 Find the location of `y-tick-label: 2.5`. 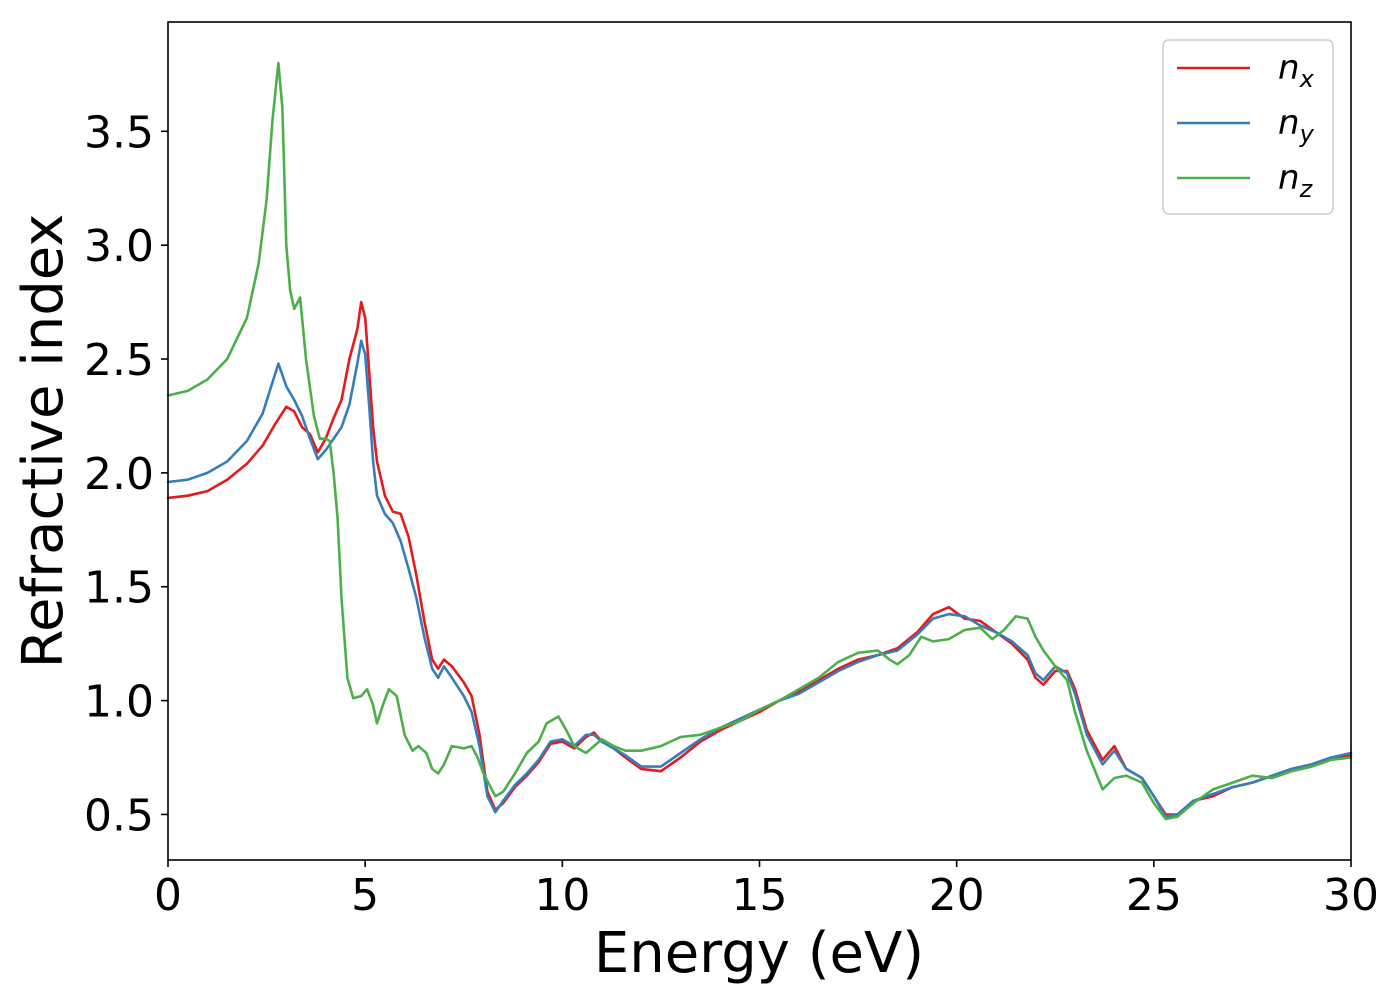

y-tick-label: 2.5 is located at coordinates (119, 360).